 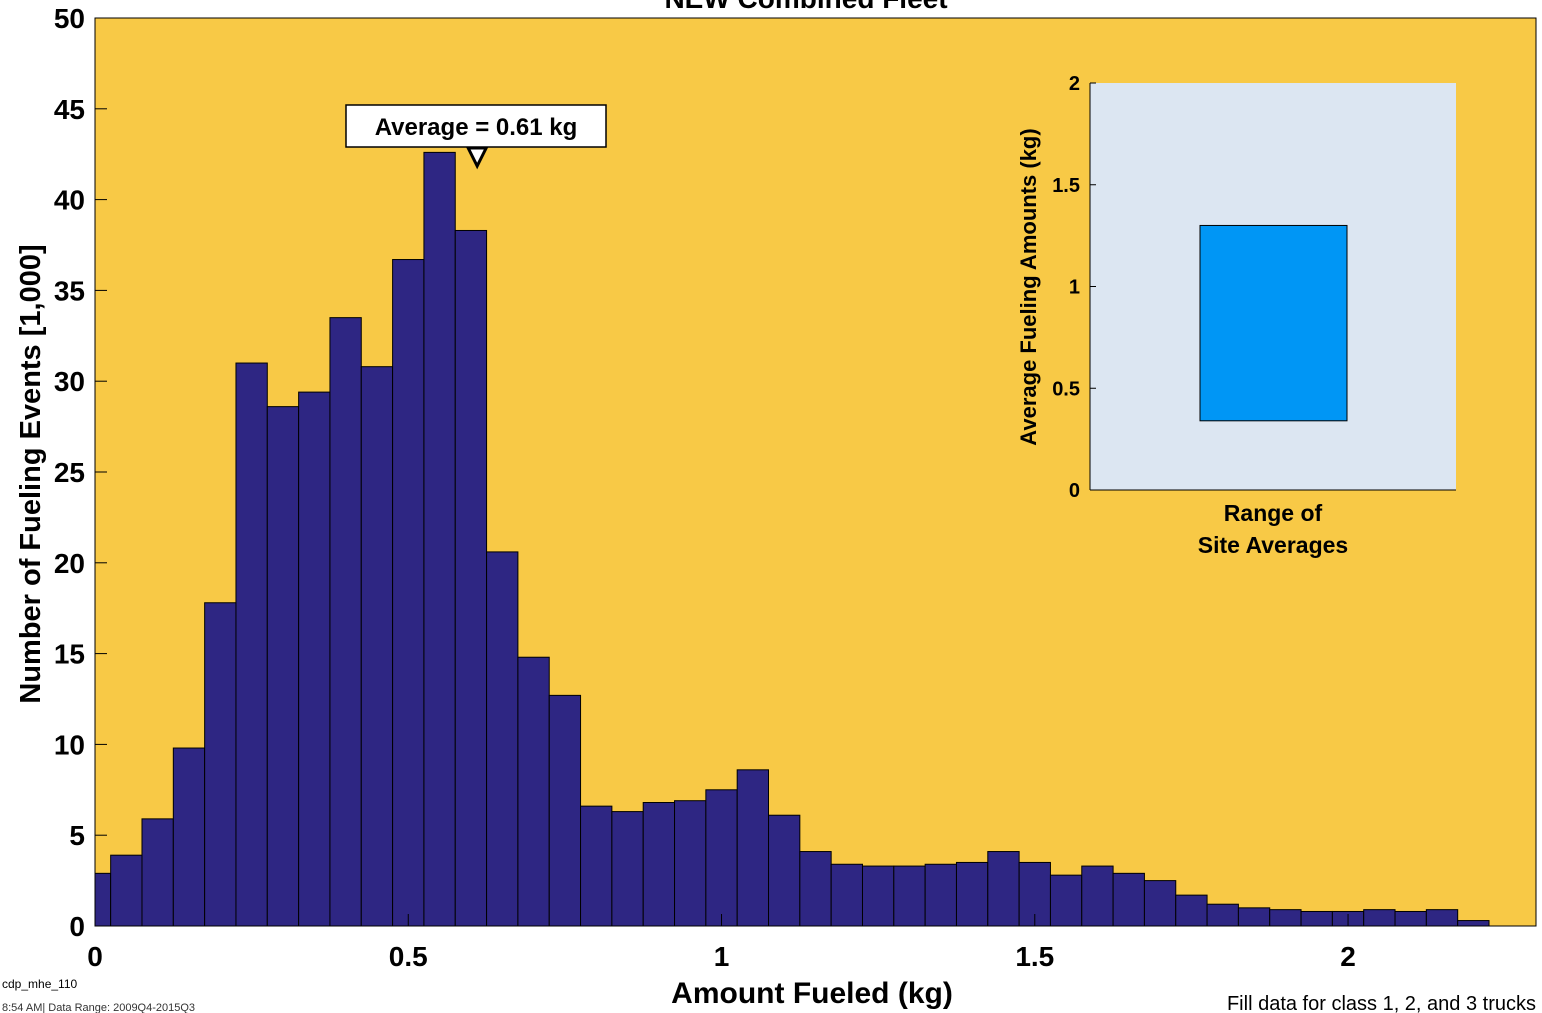 What do you see at coordinates (805, 7) in the screenshot?
I see `chart-title: NEW Combined Fleet` at bounding box center [805, 7].